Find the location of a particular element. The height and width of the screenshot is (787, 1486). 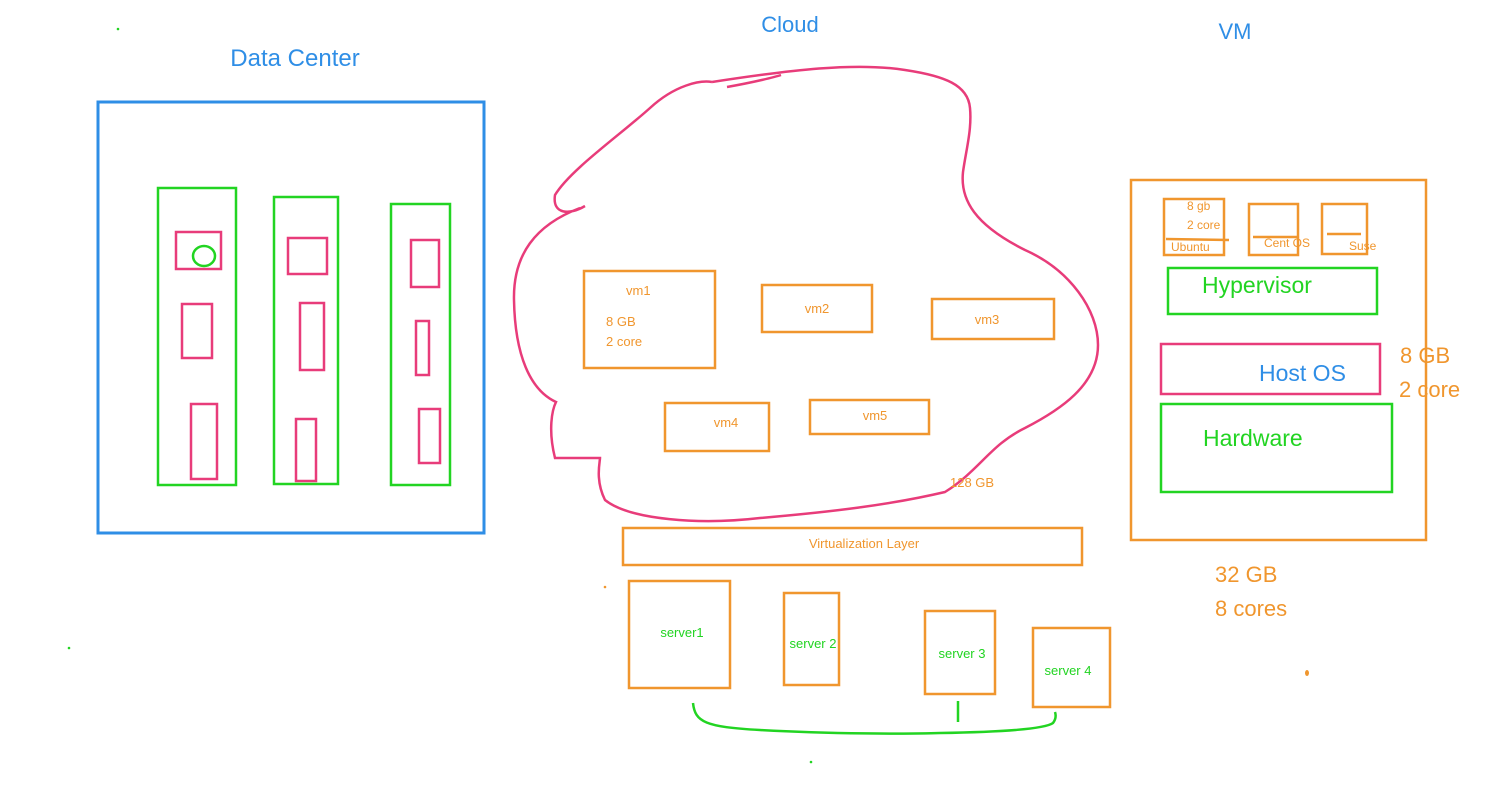

server-label: server 4 is located at coordinates (1068, 670).